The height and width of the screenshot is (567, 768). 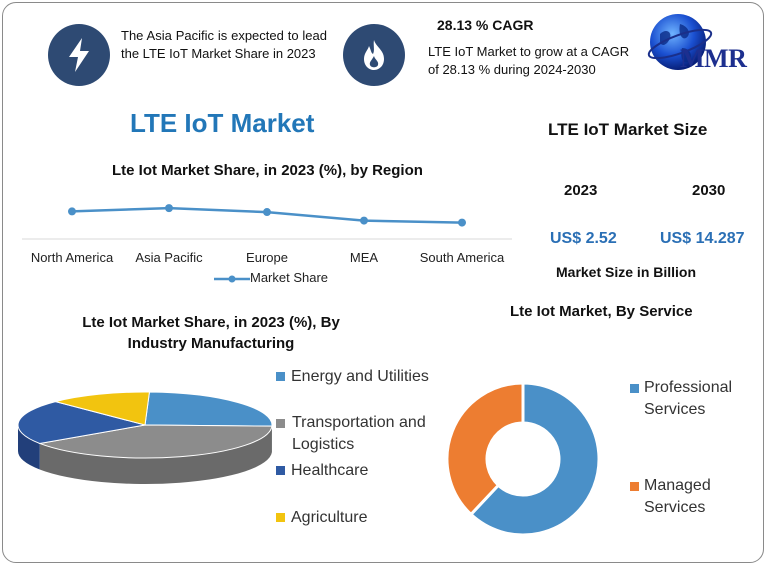 What do you see at coordinates (680, 42) in the screenshot?
I see `globe-logo-icon` at bounding box center [680, 42].